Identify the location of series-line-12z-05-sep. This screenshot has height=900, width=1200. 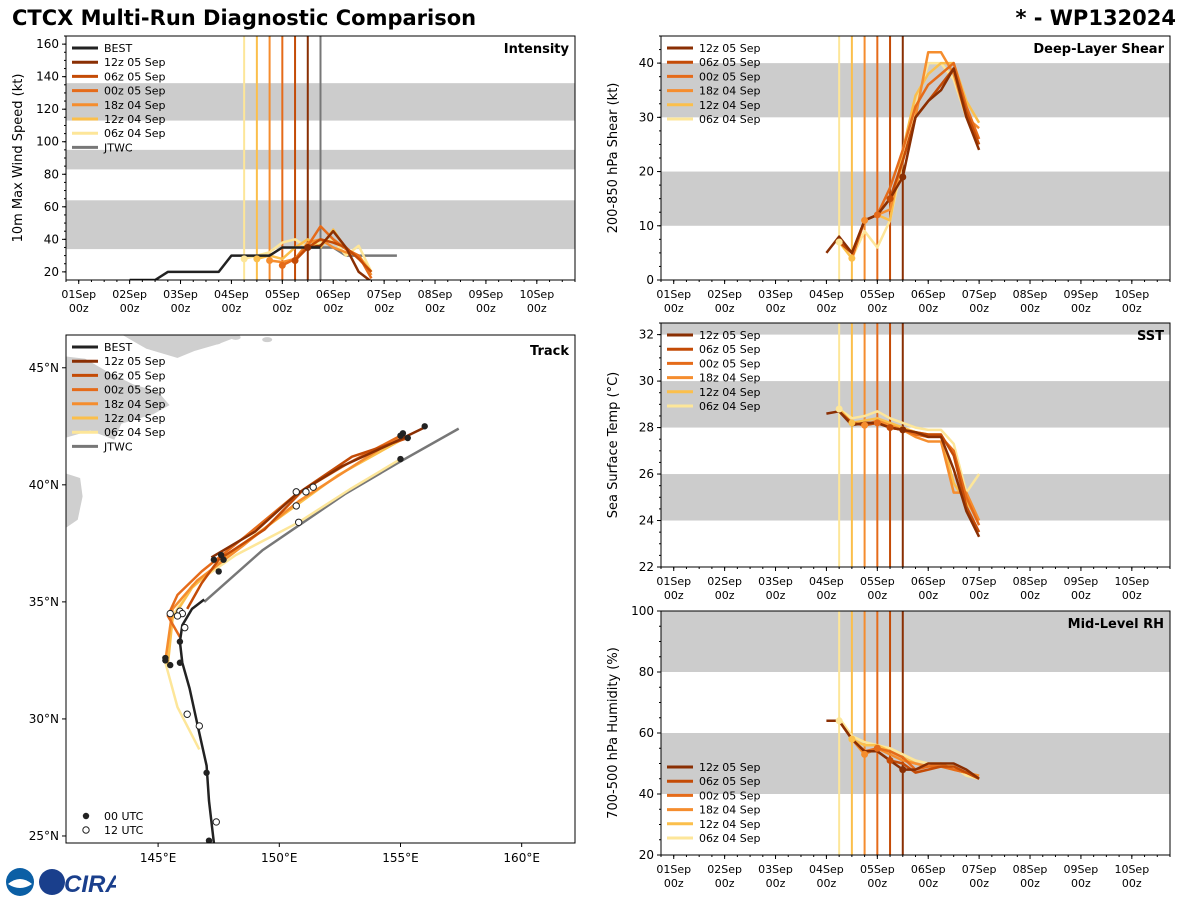
(339, 254).